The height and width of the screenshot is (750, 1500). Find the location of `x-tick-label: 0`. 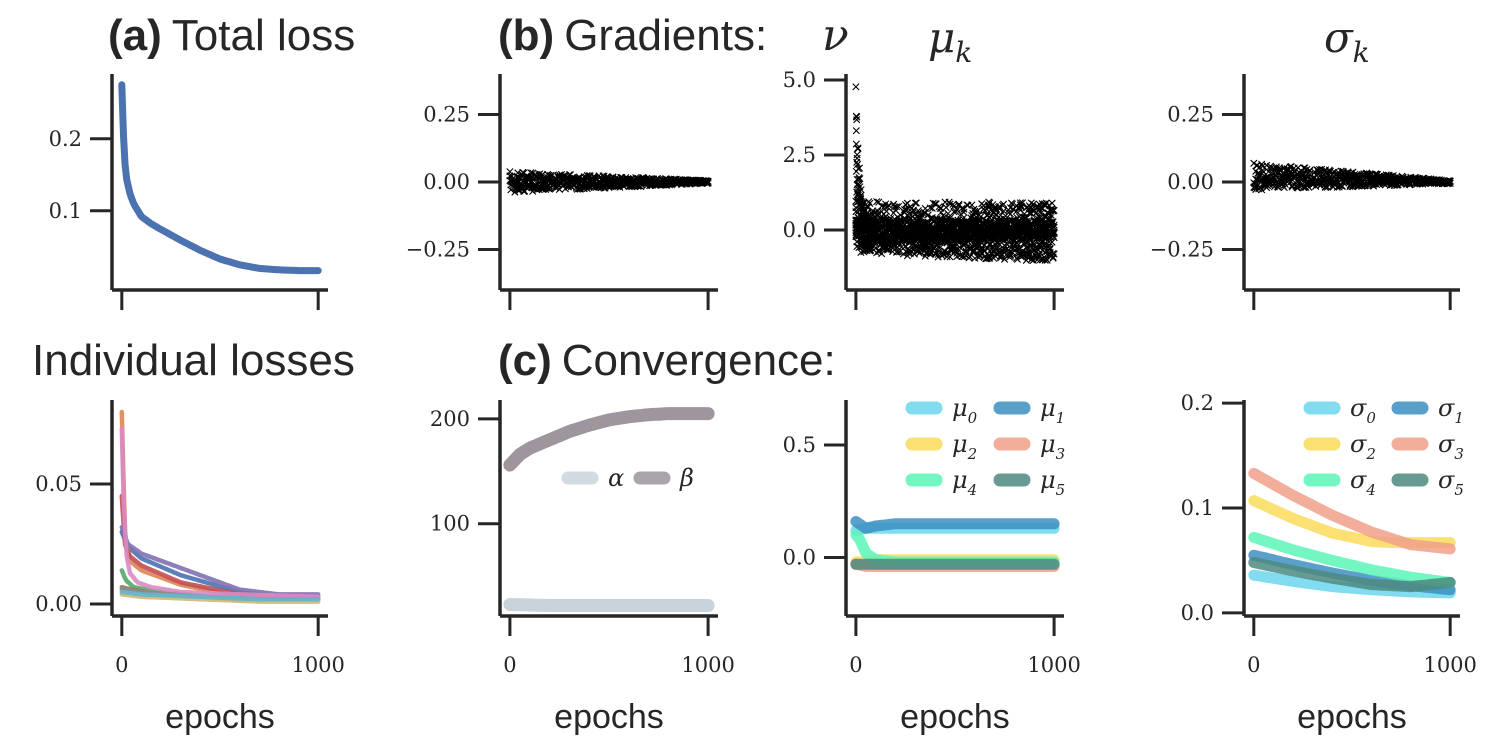

x-tick-label: 0 is located at coordinates (855, 665).